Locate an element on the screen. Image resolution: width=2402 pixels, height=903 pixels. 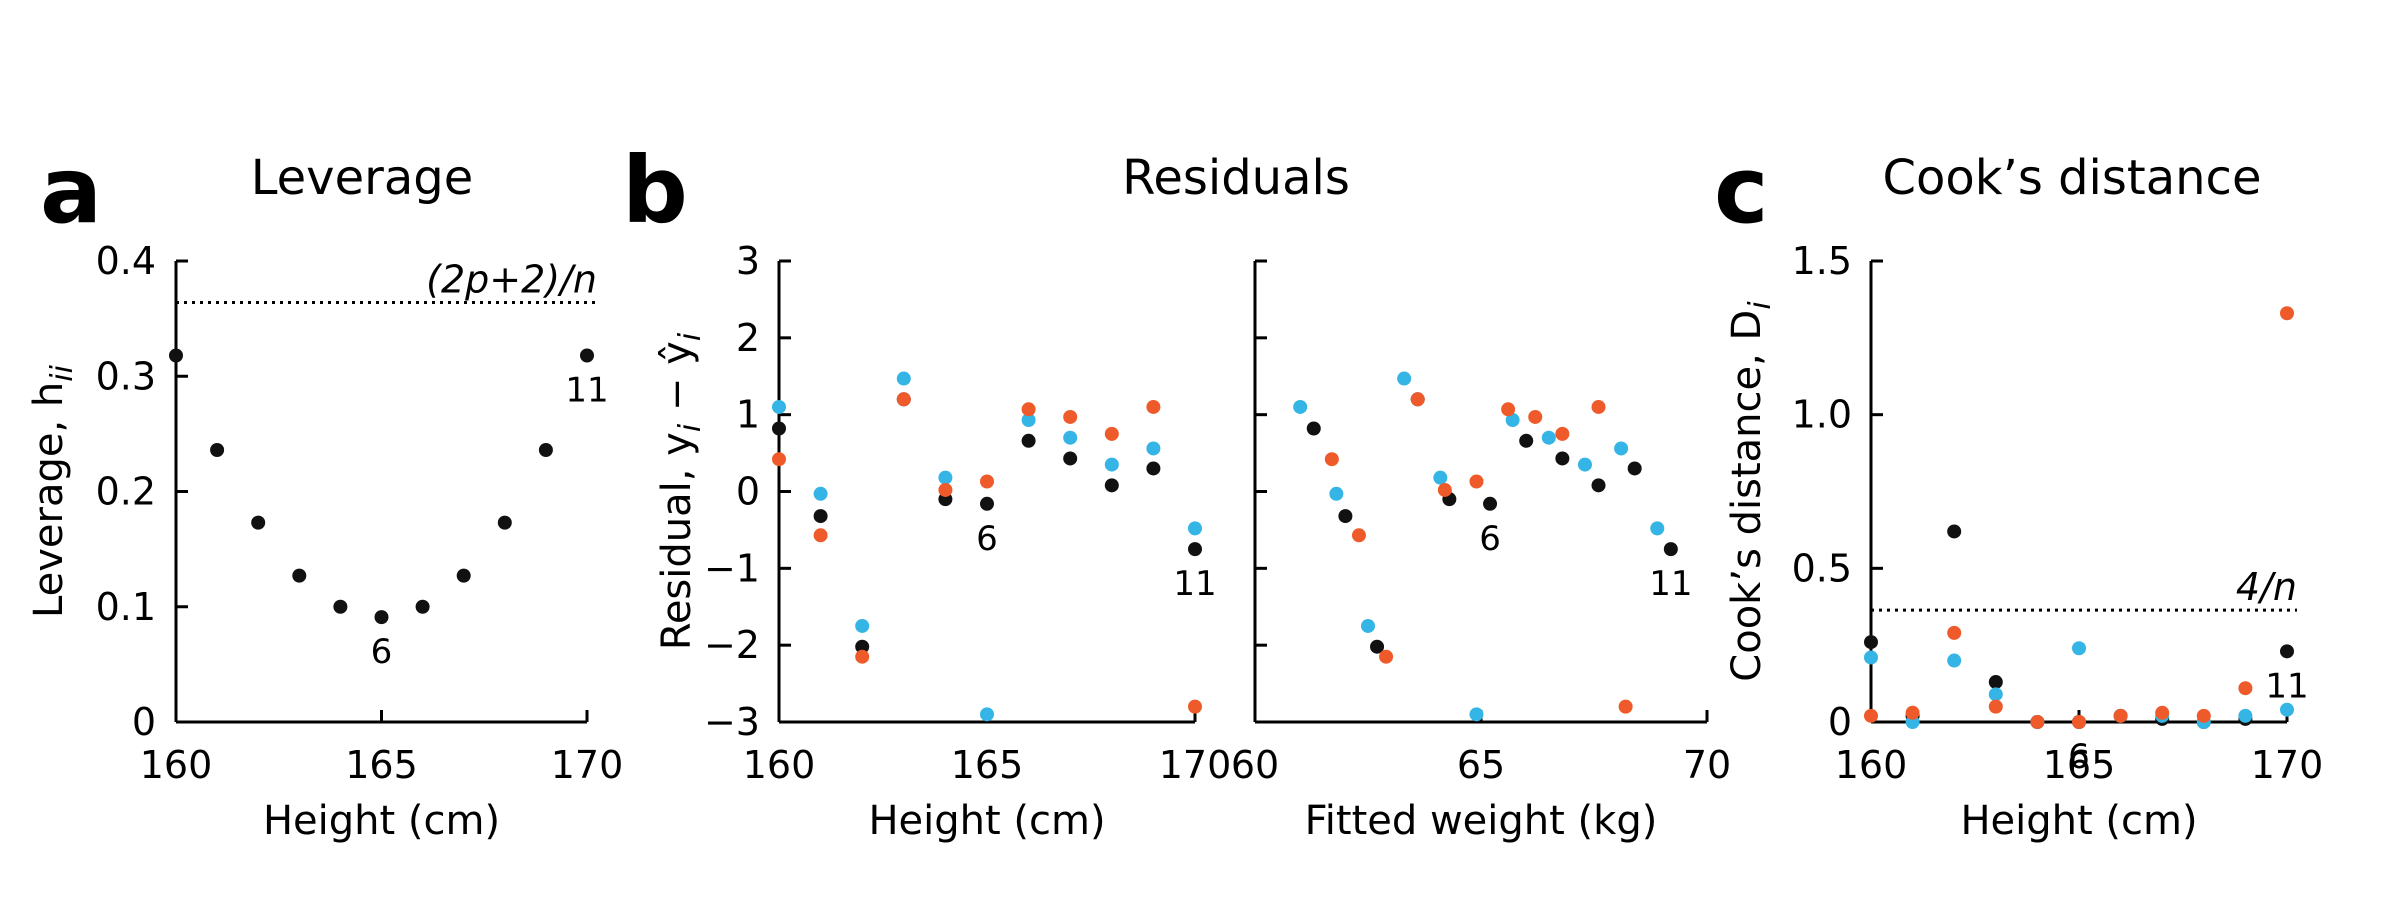
panel-letter-b: b is located at coordinates (655, 190).